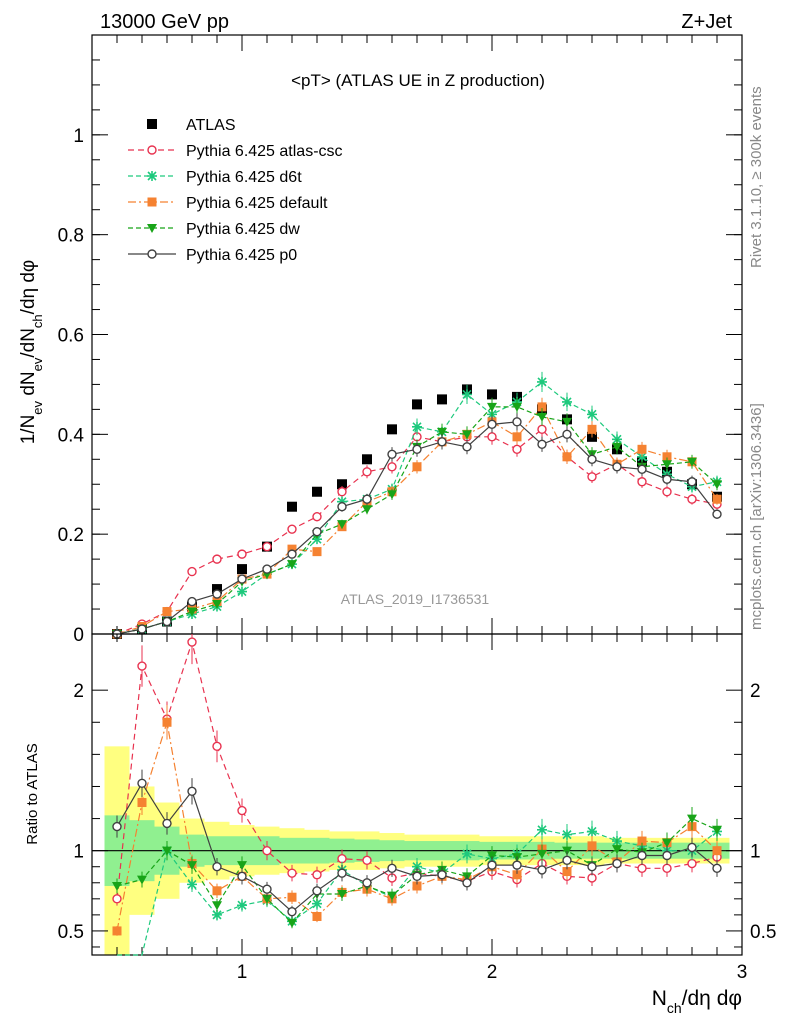  What do you see at coordinates (71, 336) in the screenshot?
I see `y-tick-label: 0.6` at bounding box center [71, 336].